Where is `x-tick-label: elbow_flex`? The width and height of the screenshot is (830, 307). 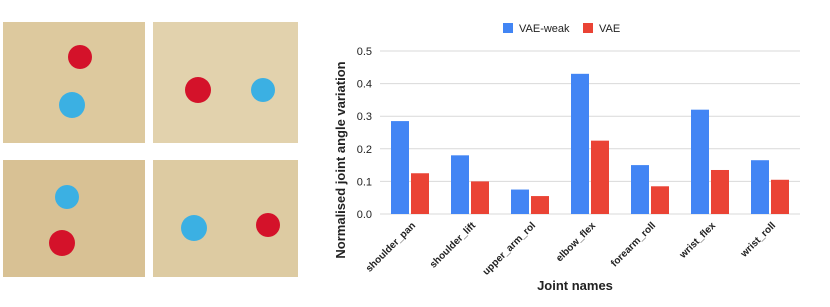 x-tick-label: elbow_flex is located at coordinates (576, 242).